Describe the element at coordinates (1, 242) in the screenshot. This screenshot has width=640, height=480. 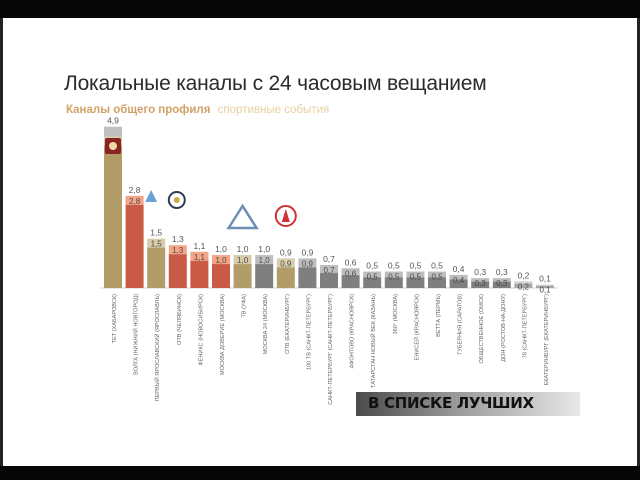
I see `video-frame-left` at that location.